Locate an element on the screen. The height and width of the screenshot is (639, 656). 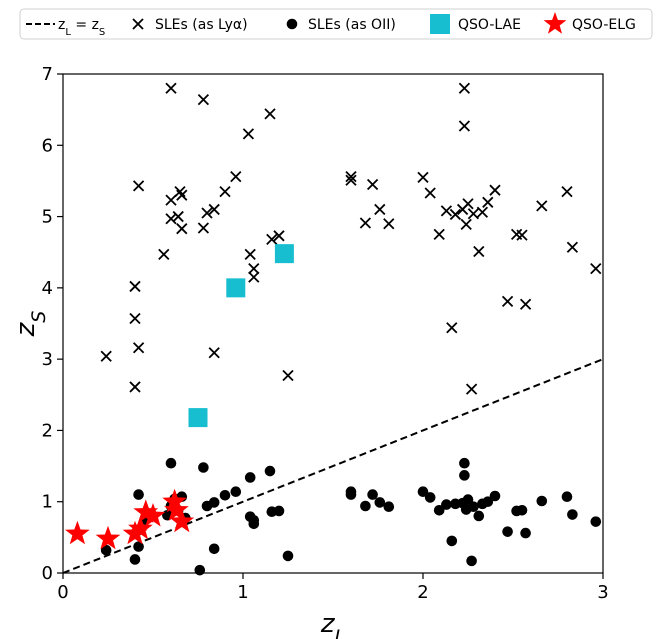
y-axis-label: zS is located at coordinates (30, 324).